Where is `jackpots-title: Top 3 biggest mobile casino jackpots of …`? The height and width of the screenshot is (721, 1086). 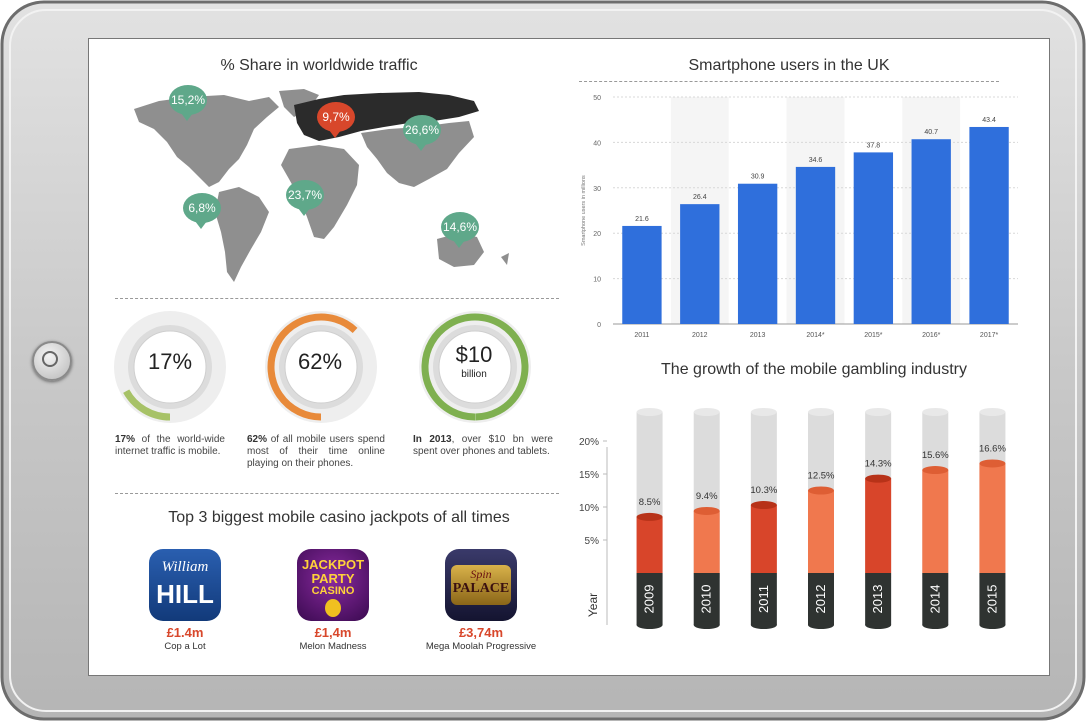 jackpots-title: Top 3 biggest mobile casino jackpots of … is located at coordinates (339, 517).